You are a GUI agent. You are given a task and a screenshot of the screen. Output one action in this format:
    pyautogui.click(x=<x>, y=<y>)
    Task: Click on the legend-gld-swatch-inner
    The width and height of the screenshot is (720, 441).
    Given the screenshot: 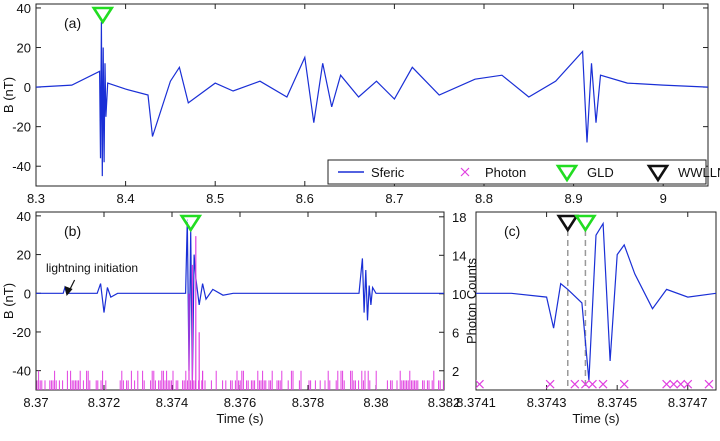 What is the action you would take?
    pyautogui.click(x=567, y=172)
    